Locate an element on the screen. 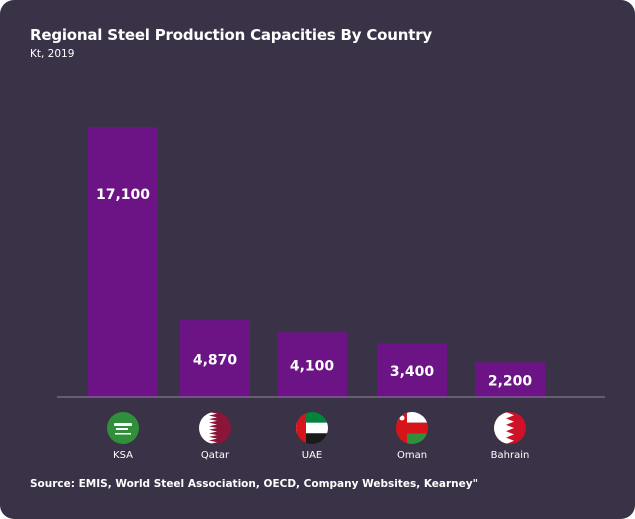 This screenshot has height=519, width=635. bar-oman is located at coordinates (412, 370).